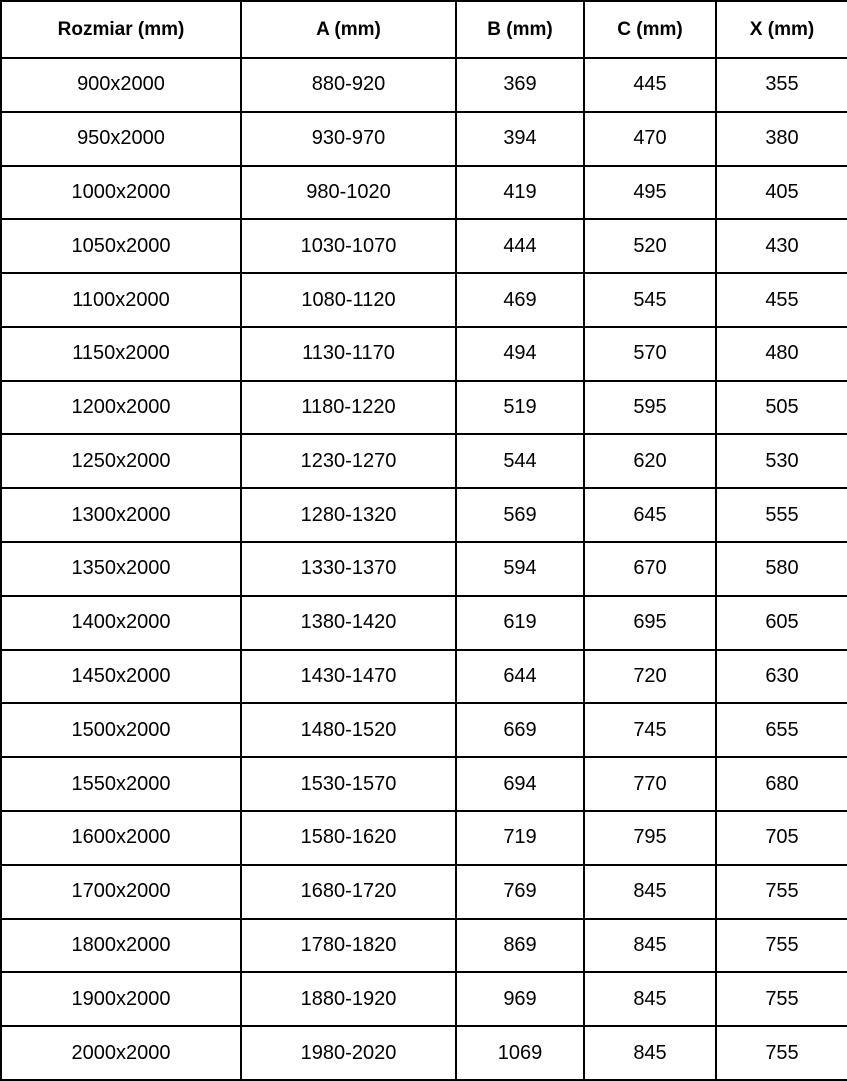  I want to click on table-row: 1900x2000 1880-1920 969 845 755, so click(423, 999).